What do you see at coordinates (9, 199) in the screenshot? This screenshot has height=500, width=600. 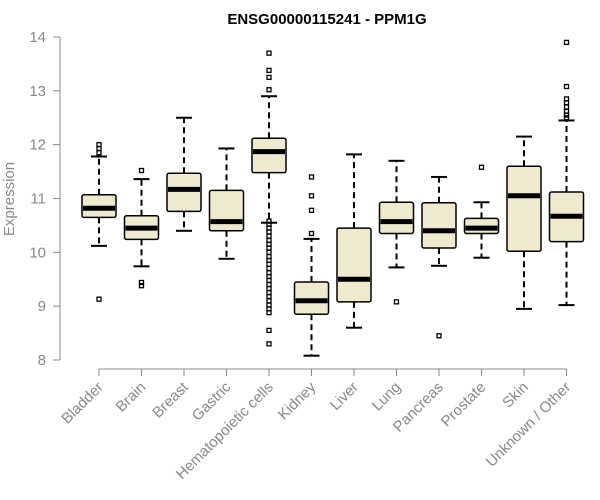 I see `y-axis-label: Expression` at bounding box center [9, 199].